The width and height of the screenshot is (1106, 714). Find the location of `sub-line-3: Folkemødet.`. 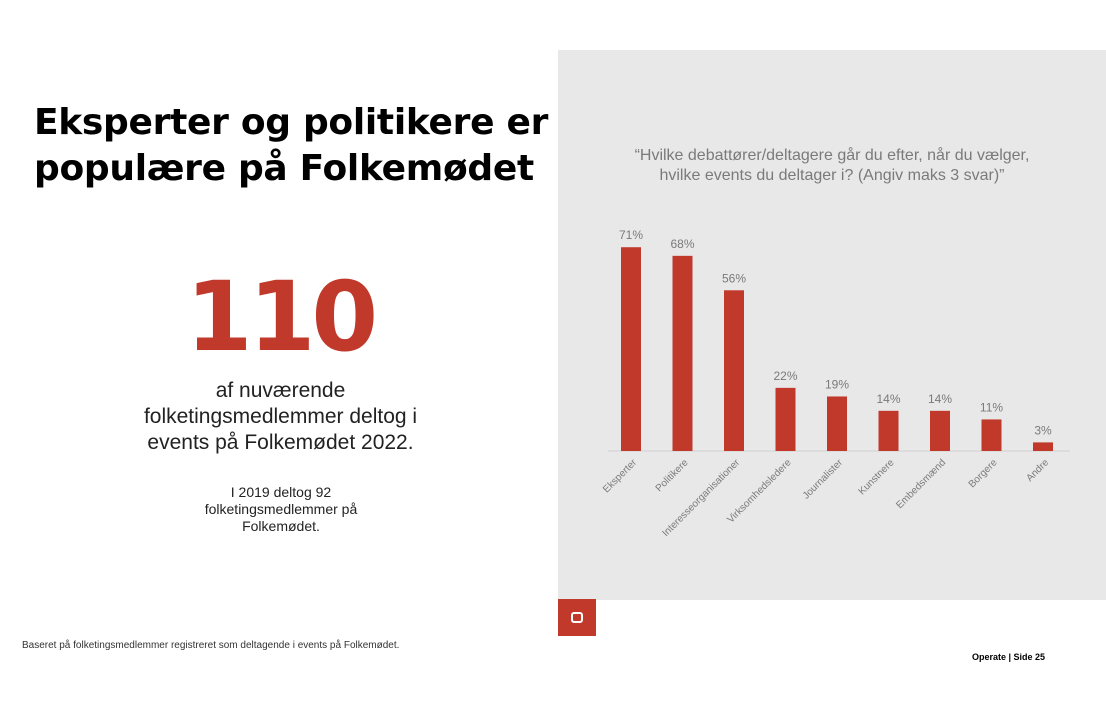

sub-line-3: Folkemødet. is located at coordinates (281, 526).